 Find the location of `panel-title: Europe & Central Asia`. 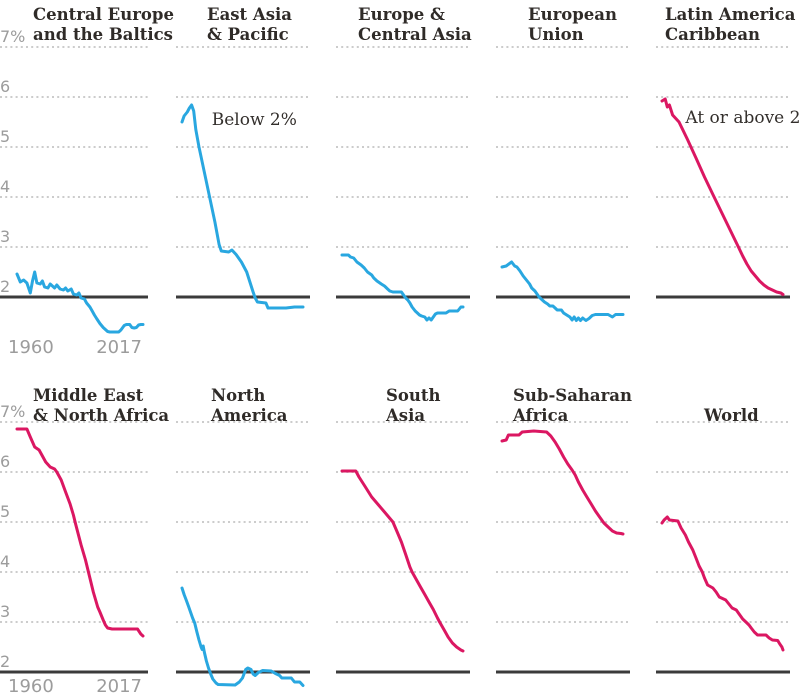

panel-title: Europe & Central Asia is located at coordinates (415, 25).